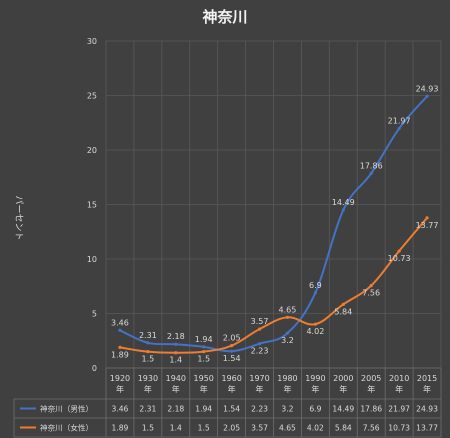  What do you see at coordinates (315, 428) in the screenshot?
I see `table-cell: 4.02` at bounding box center [315, 428].